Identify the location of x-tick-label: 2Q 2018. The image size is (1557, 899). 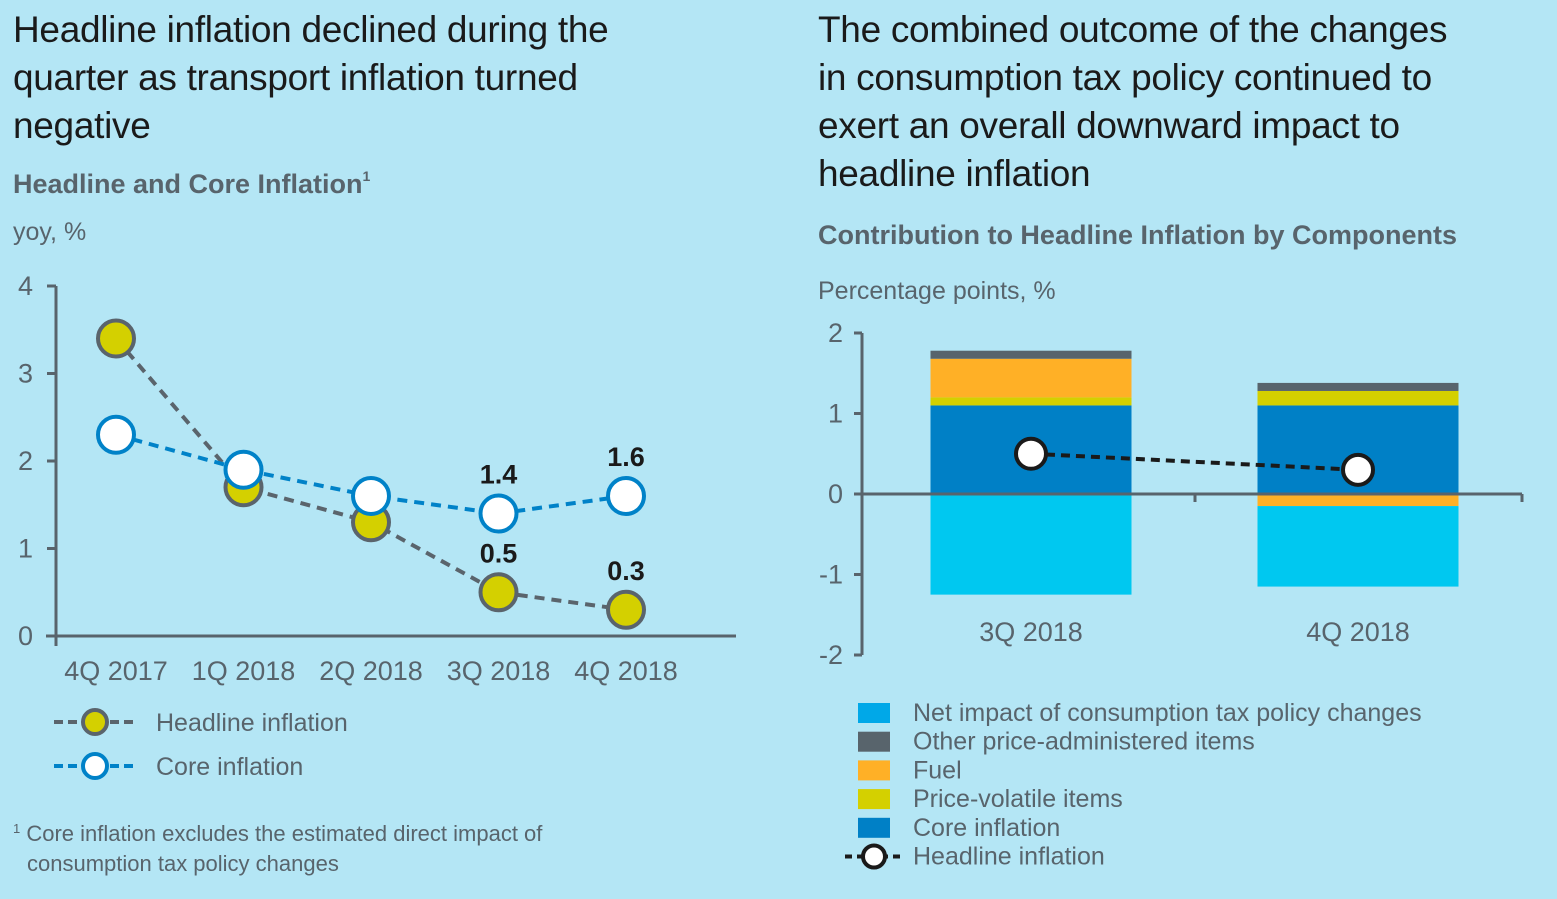
(371, 671).